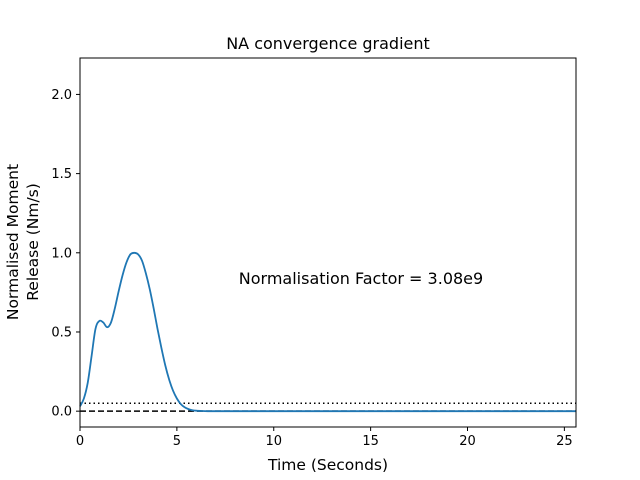 The image size is (640, 480). Describe the element at coordinates (23, 242) in the screenshot. I see `y-axis-label: Normalised Moment Release (Nm/s)` at that location.